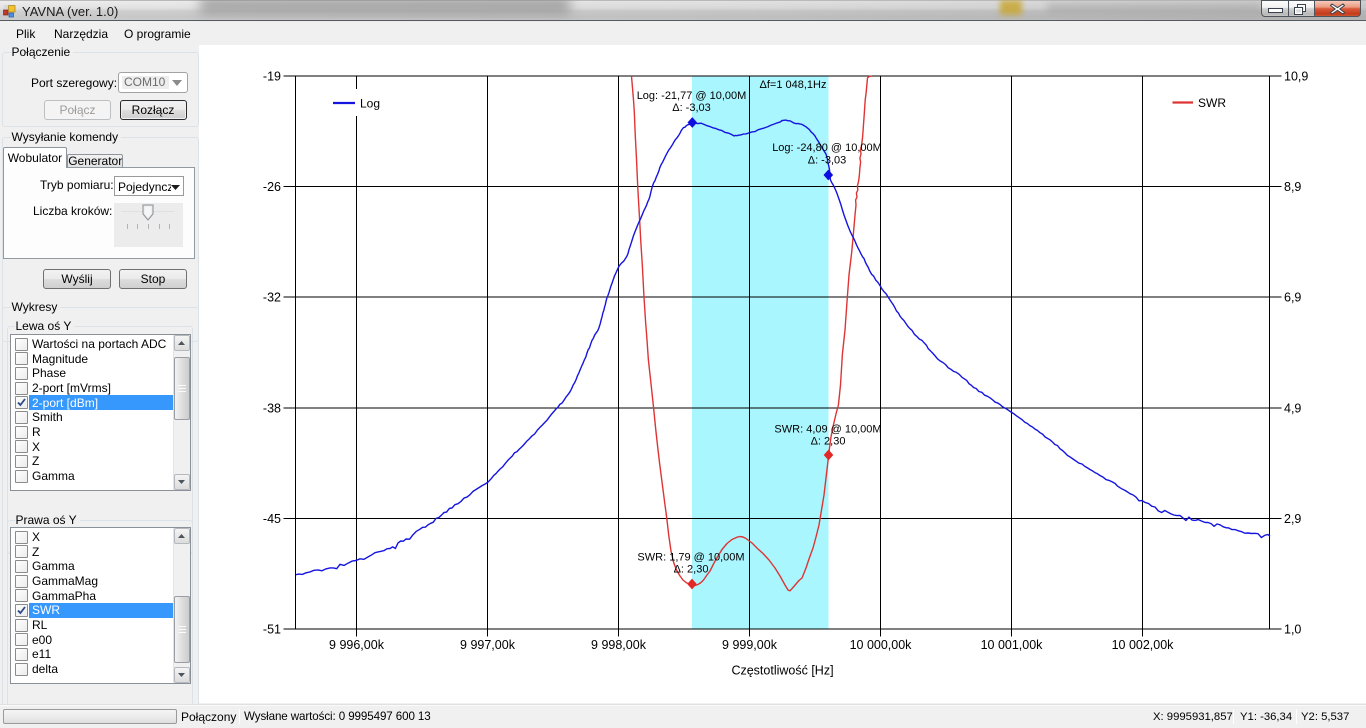 This screenshot has height=728, width=1366. I want to click on svg-text: 9 997,00k, so click(488, 645).